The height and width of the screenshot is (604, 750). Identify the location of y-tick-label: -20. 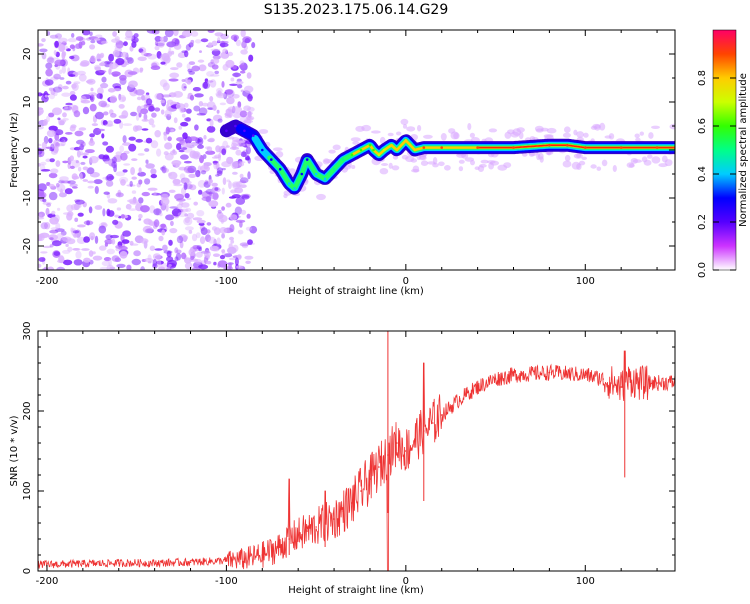
(27, 246).